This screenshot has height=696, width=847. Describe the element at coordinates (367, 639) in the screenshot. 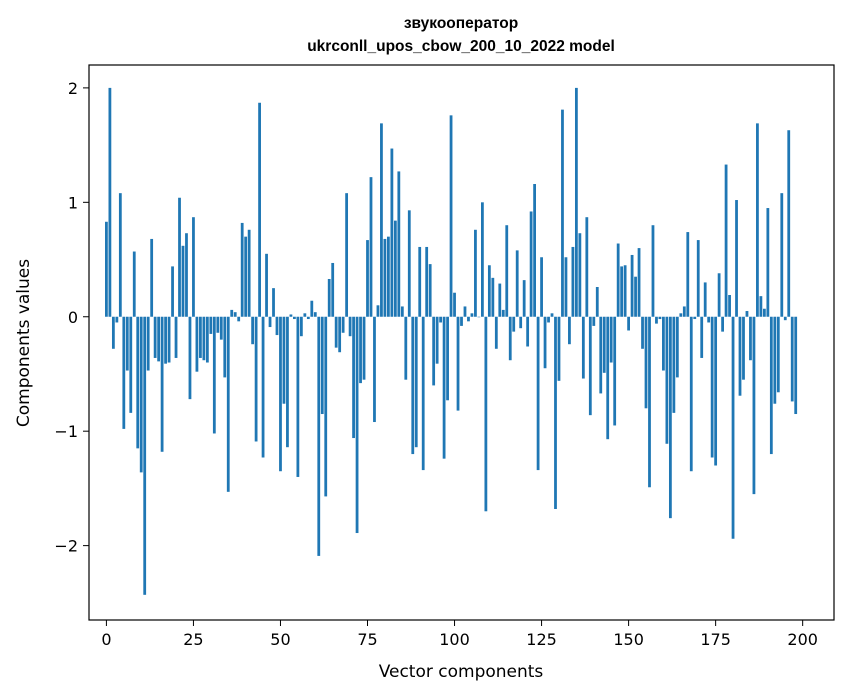

I see `x-tick-label: 75` at that location.